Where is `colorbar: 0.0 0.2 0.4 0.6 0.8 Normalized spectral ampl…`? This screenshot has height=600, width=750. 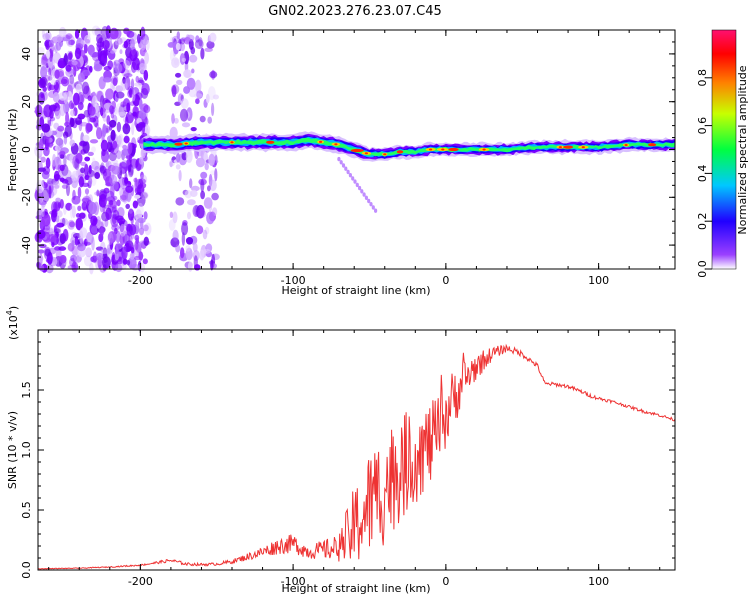 colorbar: 0.0 0.2 0.4 0.6 0.8 Normalized spectral ampl… is located at coordinates (722, 153).